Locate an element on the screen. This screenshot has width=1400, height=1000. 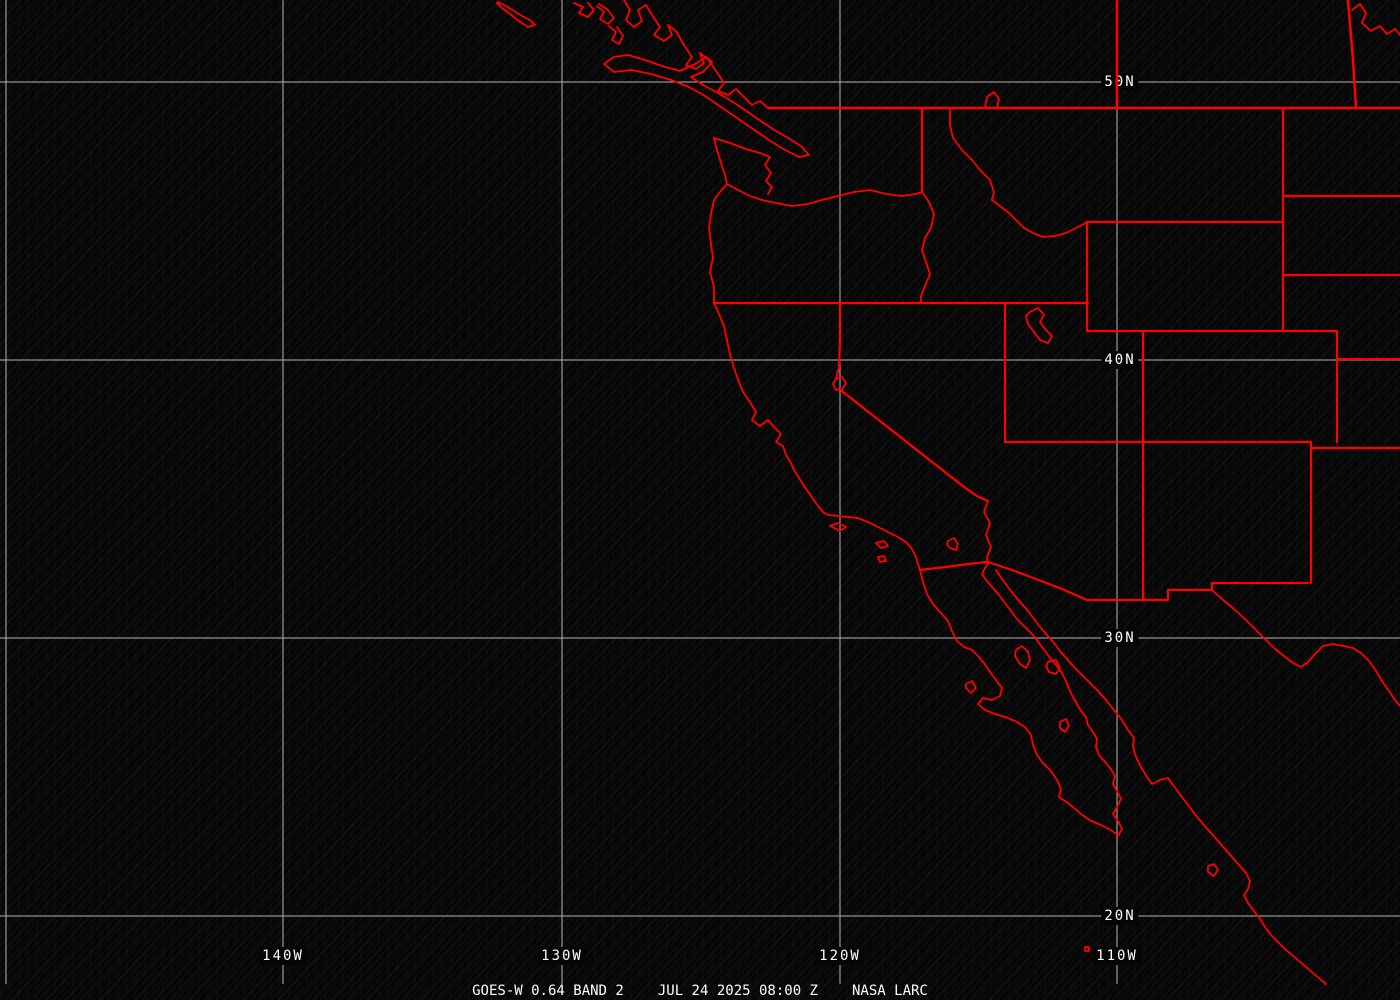
lat-label-20n: 20N is located at coordinates (1120, 916).